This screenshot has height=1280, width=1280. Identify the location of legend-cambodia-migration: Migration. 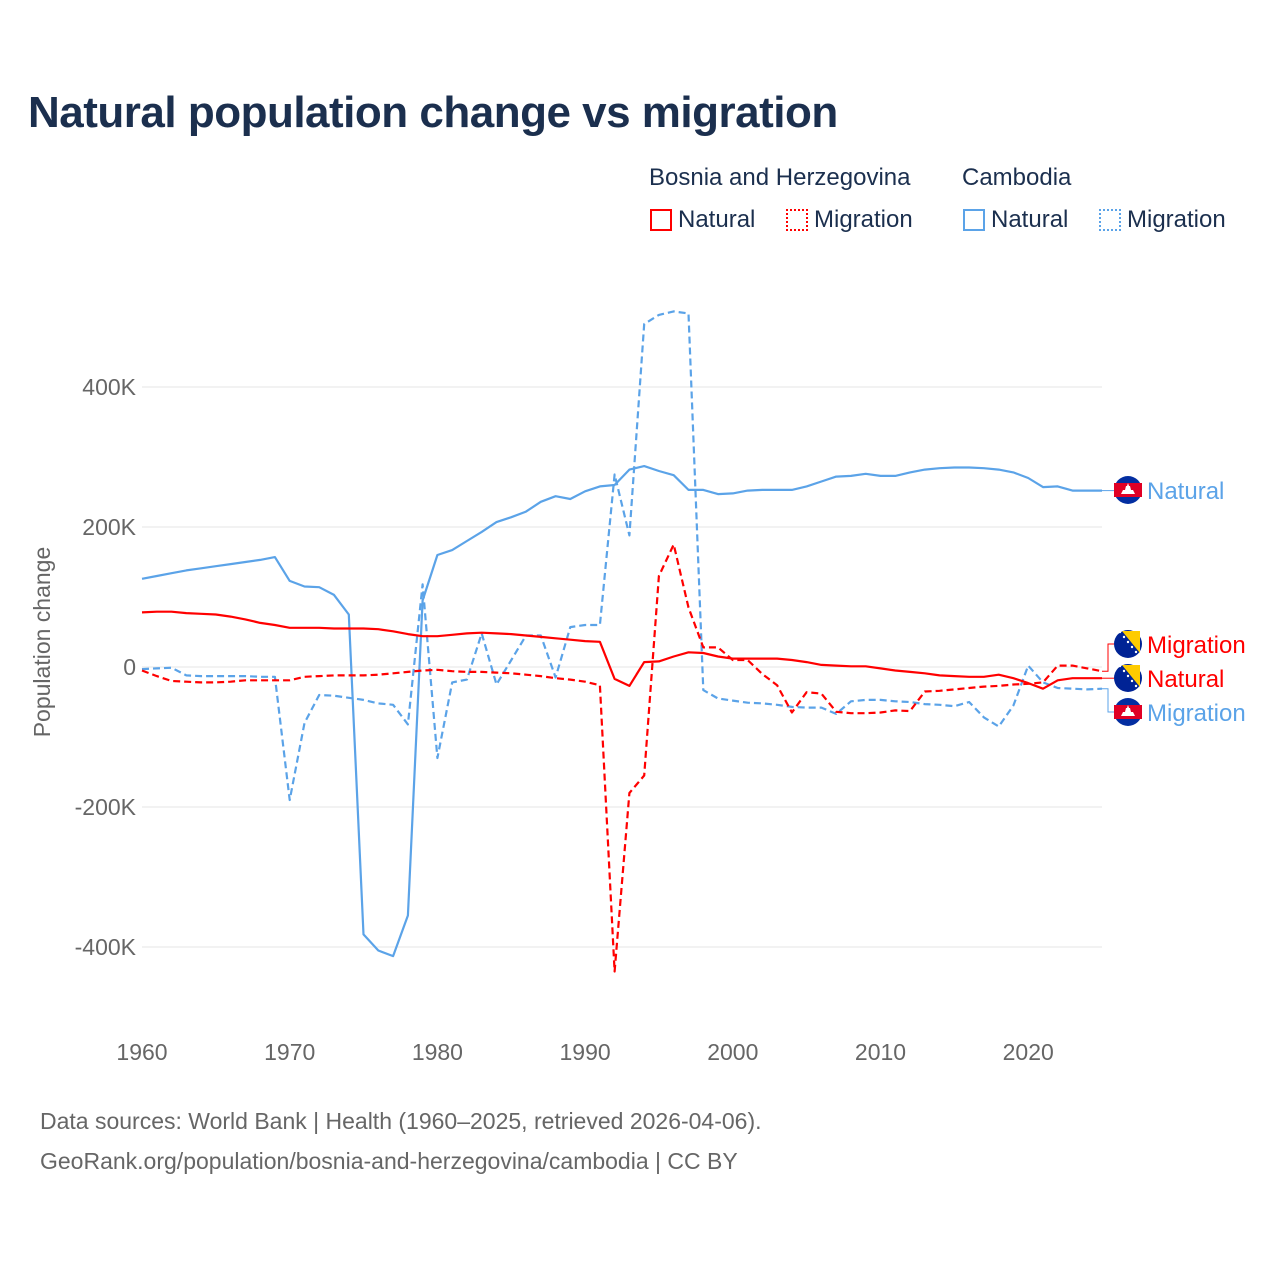
(1162, 220).